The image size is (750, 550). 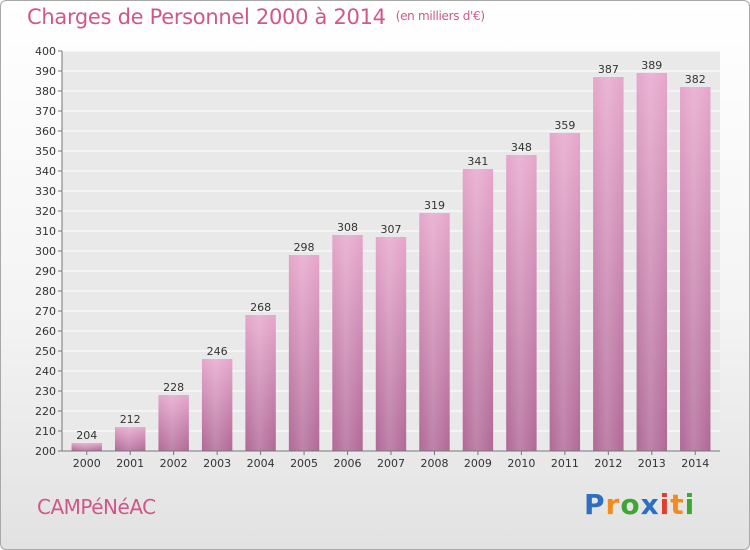 I want to click on y-tick-label: 250, so click(x=45, y=351).